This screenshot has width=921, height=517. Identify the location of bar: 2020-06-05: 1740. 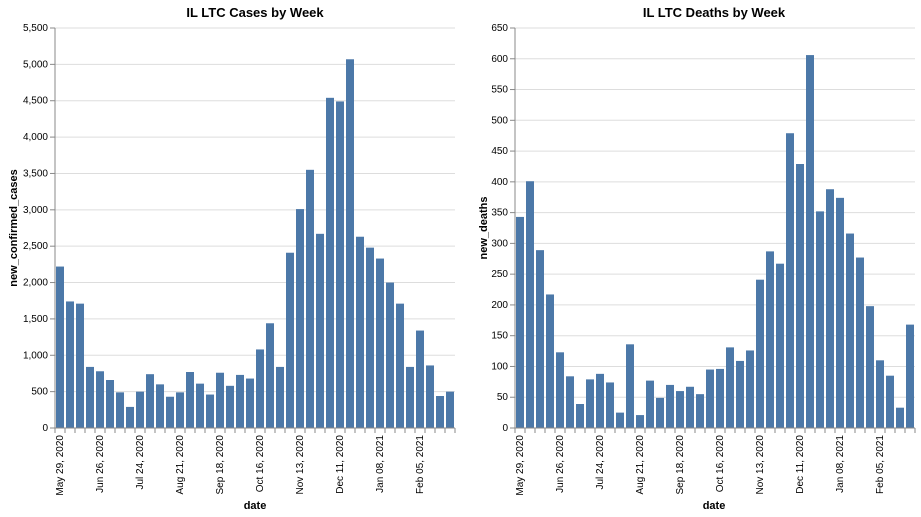
(70, 364).